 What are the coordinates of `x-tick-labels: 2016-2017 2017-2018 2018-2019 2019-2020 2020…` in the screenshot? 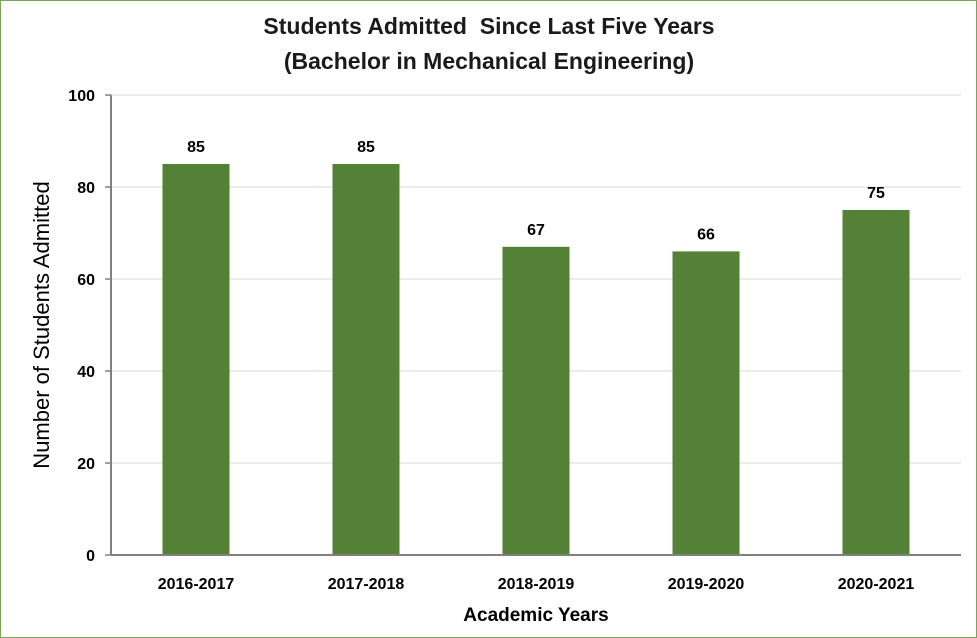 It's located at (536, 584).